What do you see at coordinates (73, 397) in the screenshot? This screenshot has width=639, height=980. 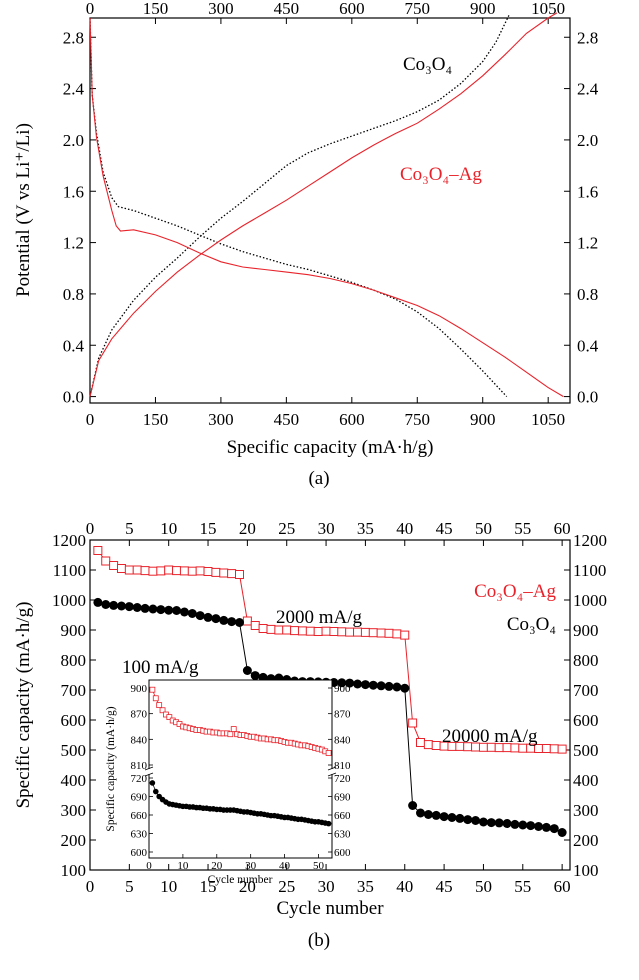 I see `panel-a-ytick-label-left: 0.0` at bounding box center [73, 397].